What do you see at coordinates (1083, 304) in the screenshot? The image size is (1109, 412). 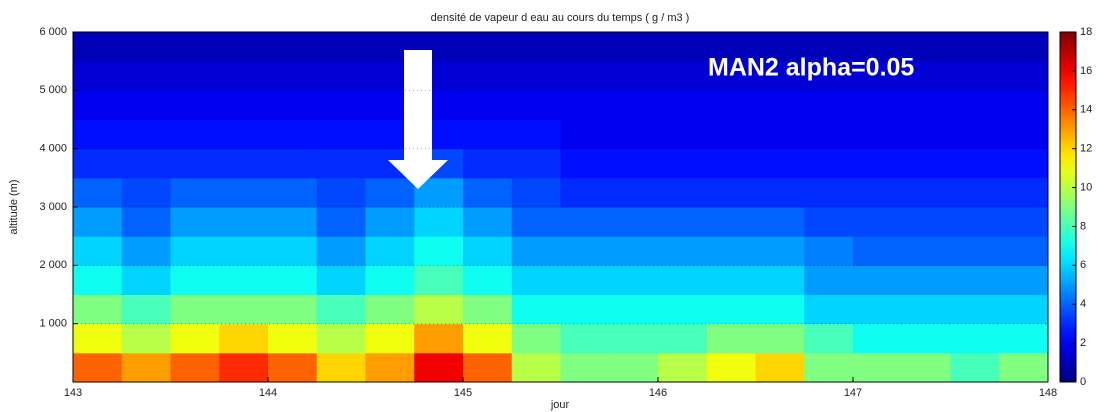 I see `colorbar-tick-label: 4` at bounding box center [1083, 304].